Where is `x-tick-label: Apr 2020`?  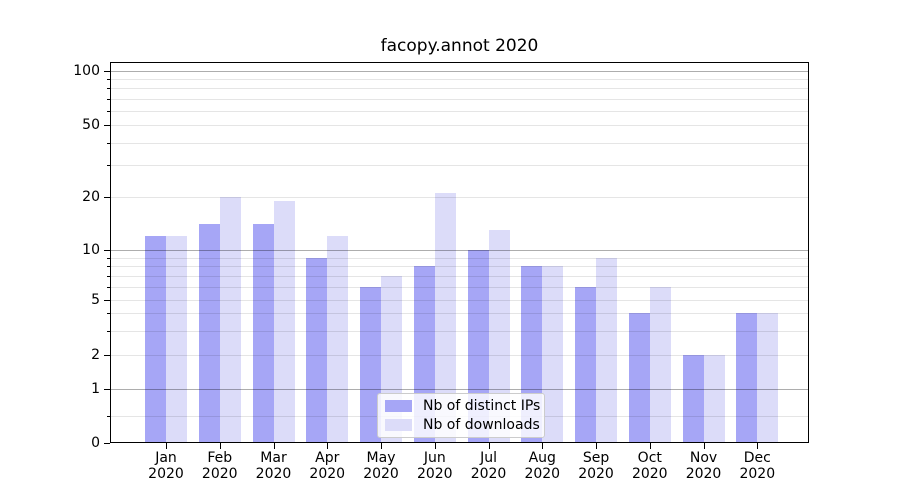
x-tick-label: Apr 2020 is located at coordinates (327, 466).